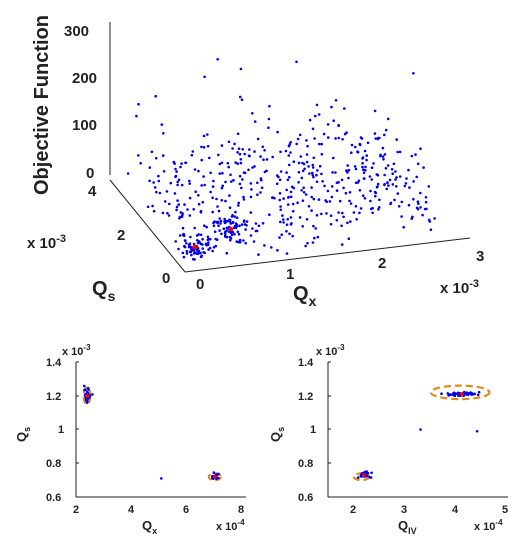 The height and width of the screenshot is (550, 519). I want to click on bl-y-tick: 0.8, so click(53, 464).